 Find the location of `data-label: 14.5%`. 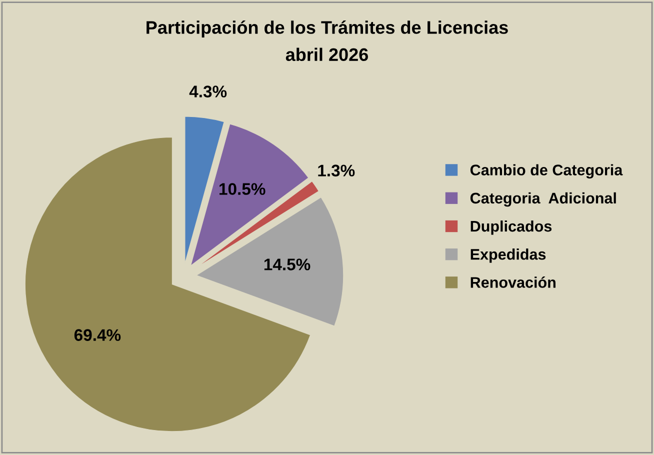

data-label: 14.5% is located at coordinates (287, 264).